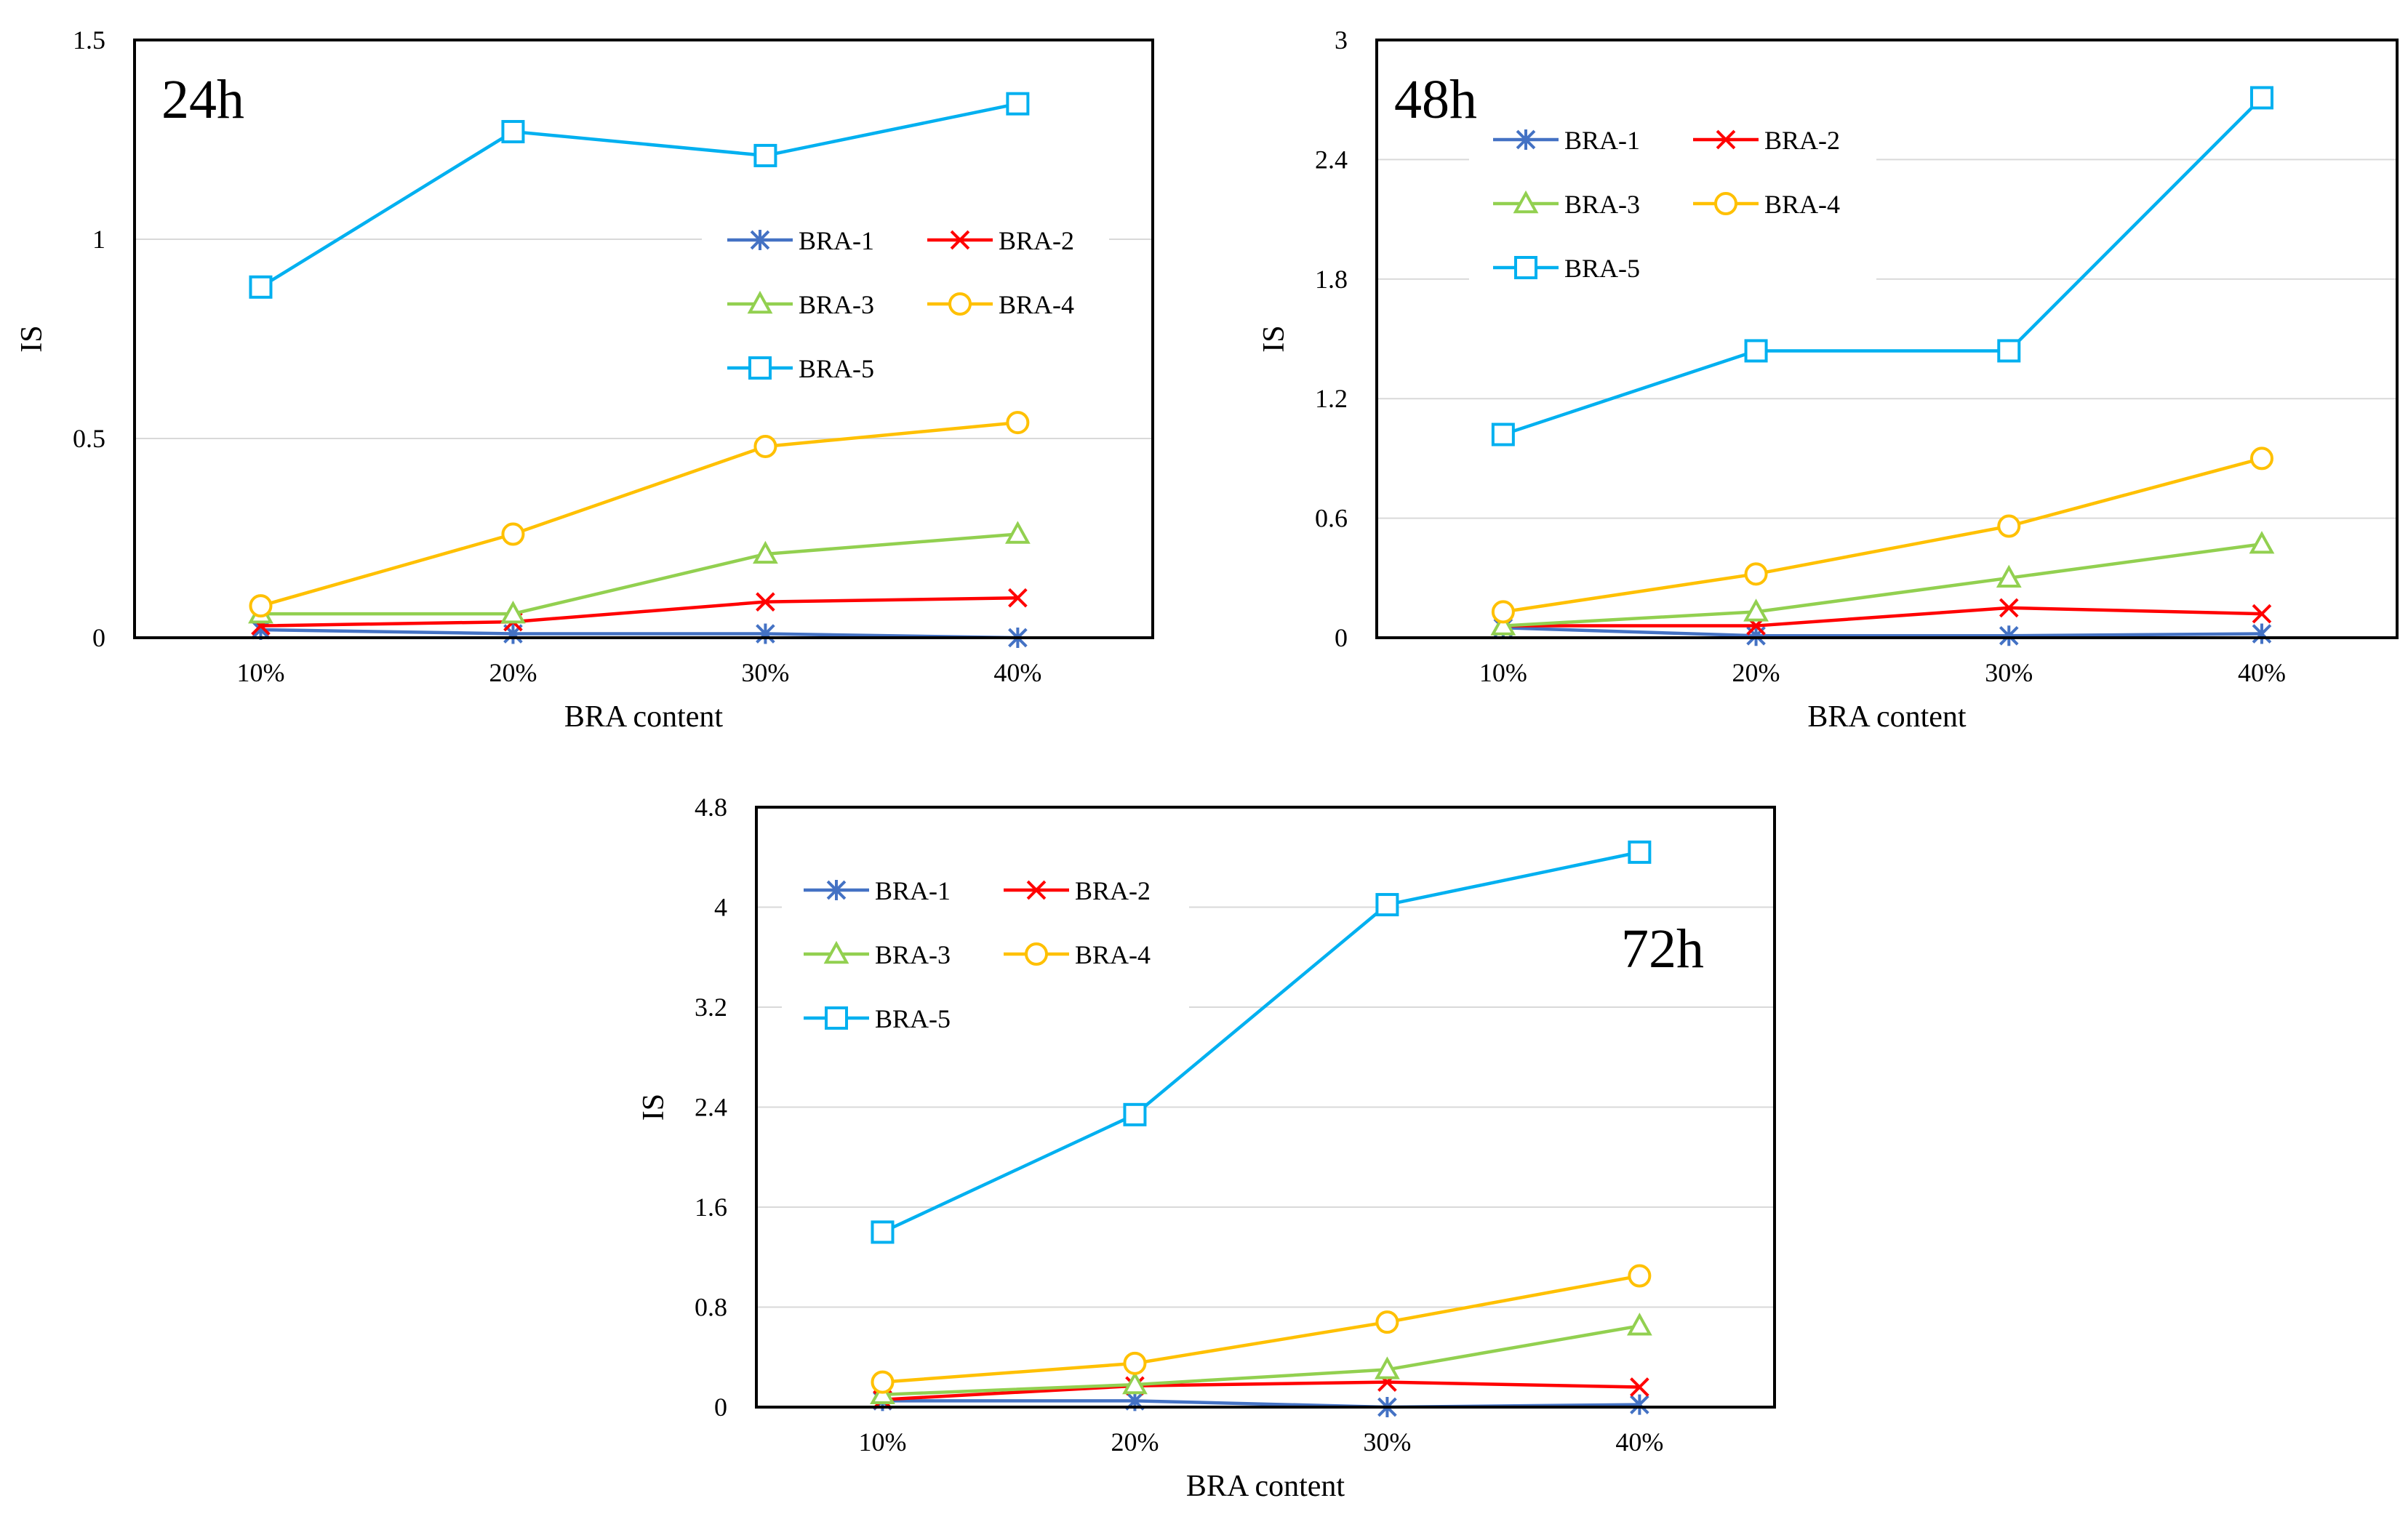 This screenshot has width=2408, height=1514. What do you see at coordinates (720, 908) in the screenshot?
I see `y-tick-label: 4` at bounding box center [720, 908].